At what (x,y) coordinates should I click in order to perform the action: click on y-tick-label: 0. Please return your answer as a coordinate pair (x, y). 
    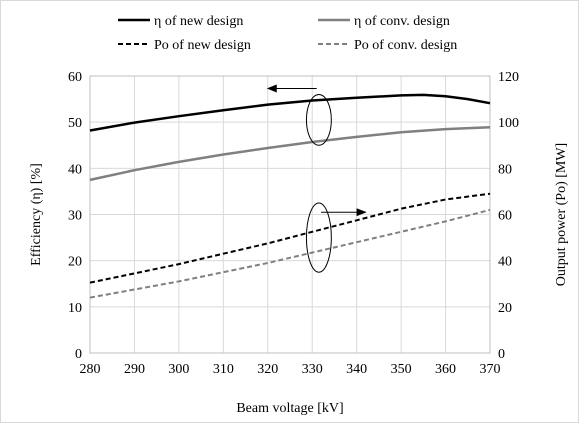
    Looking at the image, I should click on (78, 354).